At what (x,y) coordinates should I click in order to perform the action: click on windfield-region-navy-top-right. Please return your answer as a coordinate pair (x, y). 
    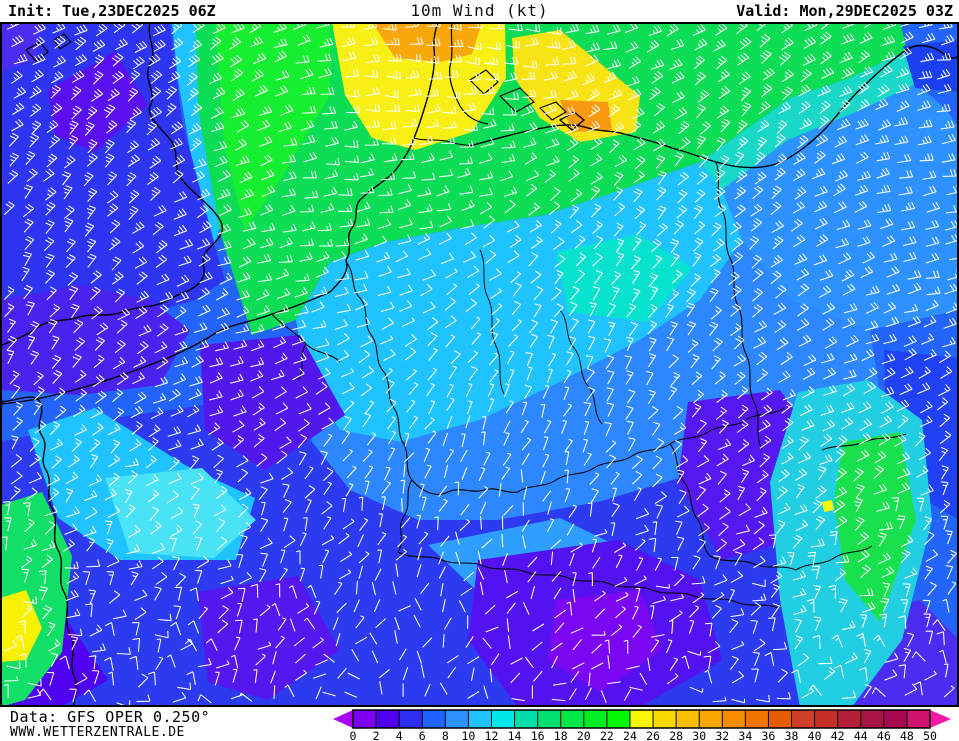
    Looking at the image, I should click on (930, 66).